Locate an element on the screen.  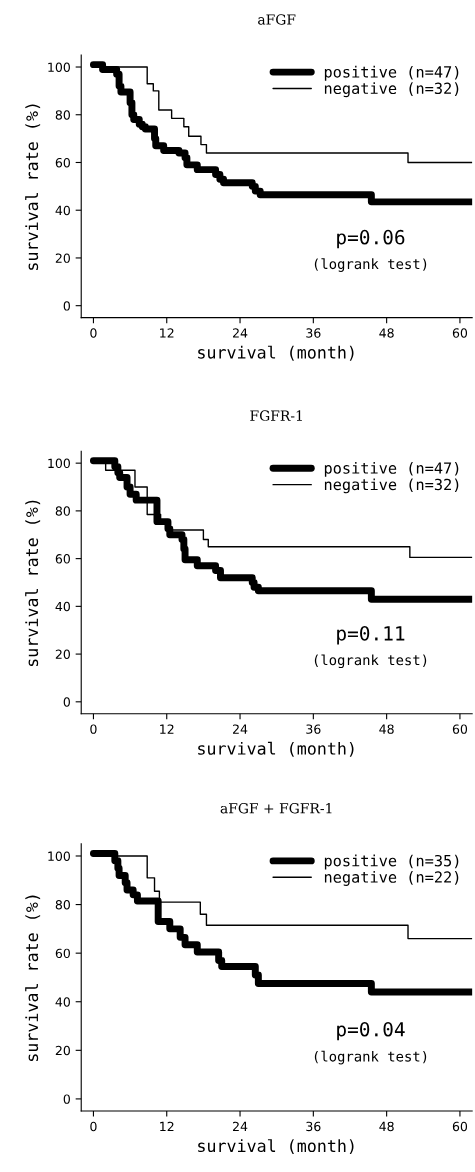
annotation: p=0.04 is located at coordinates (371, 1031).